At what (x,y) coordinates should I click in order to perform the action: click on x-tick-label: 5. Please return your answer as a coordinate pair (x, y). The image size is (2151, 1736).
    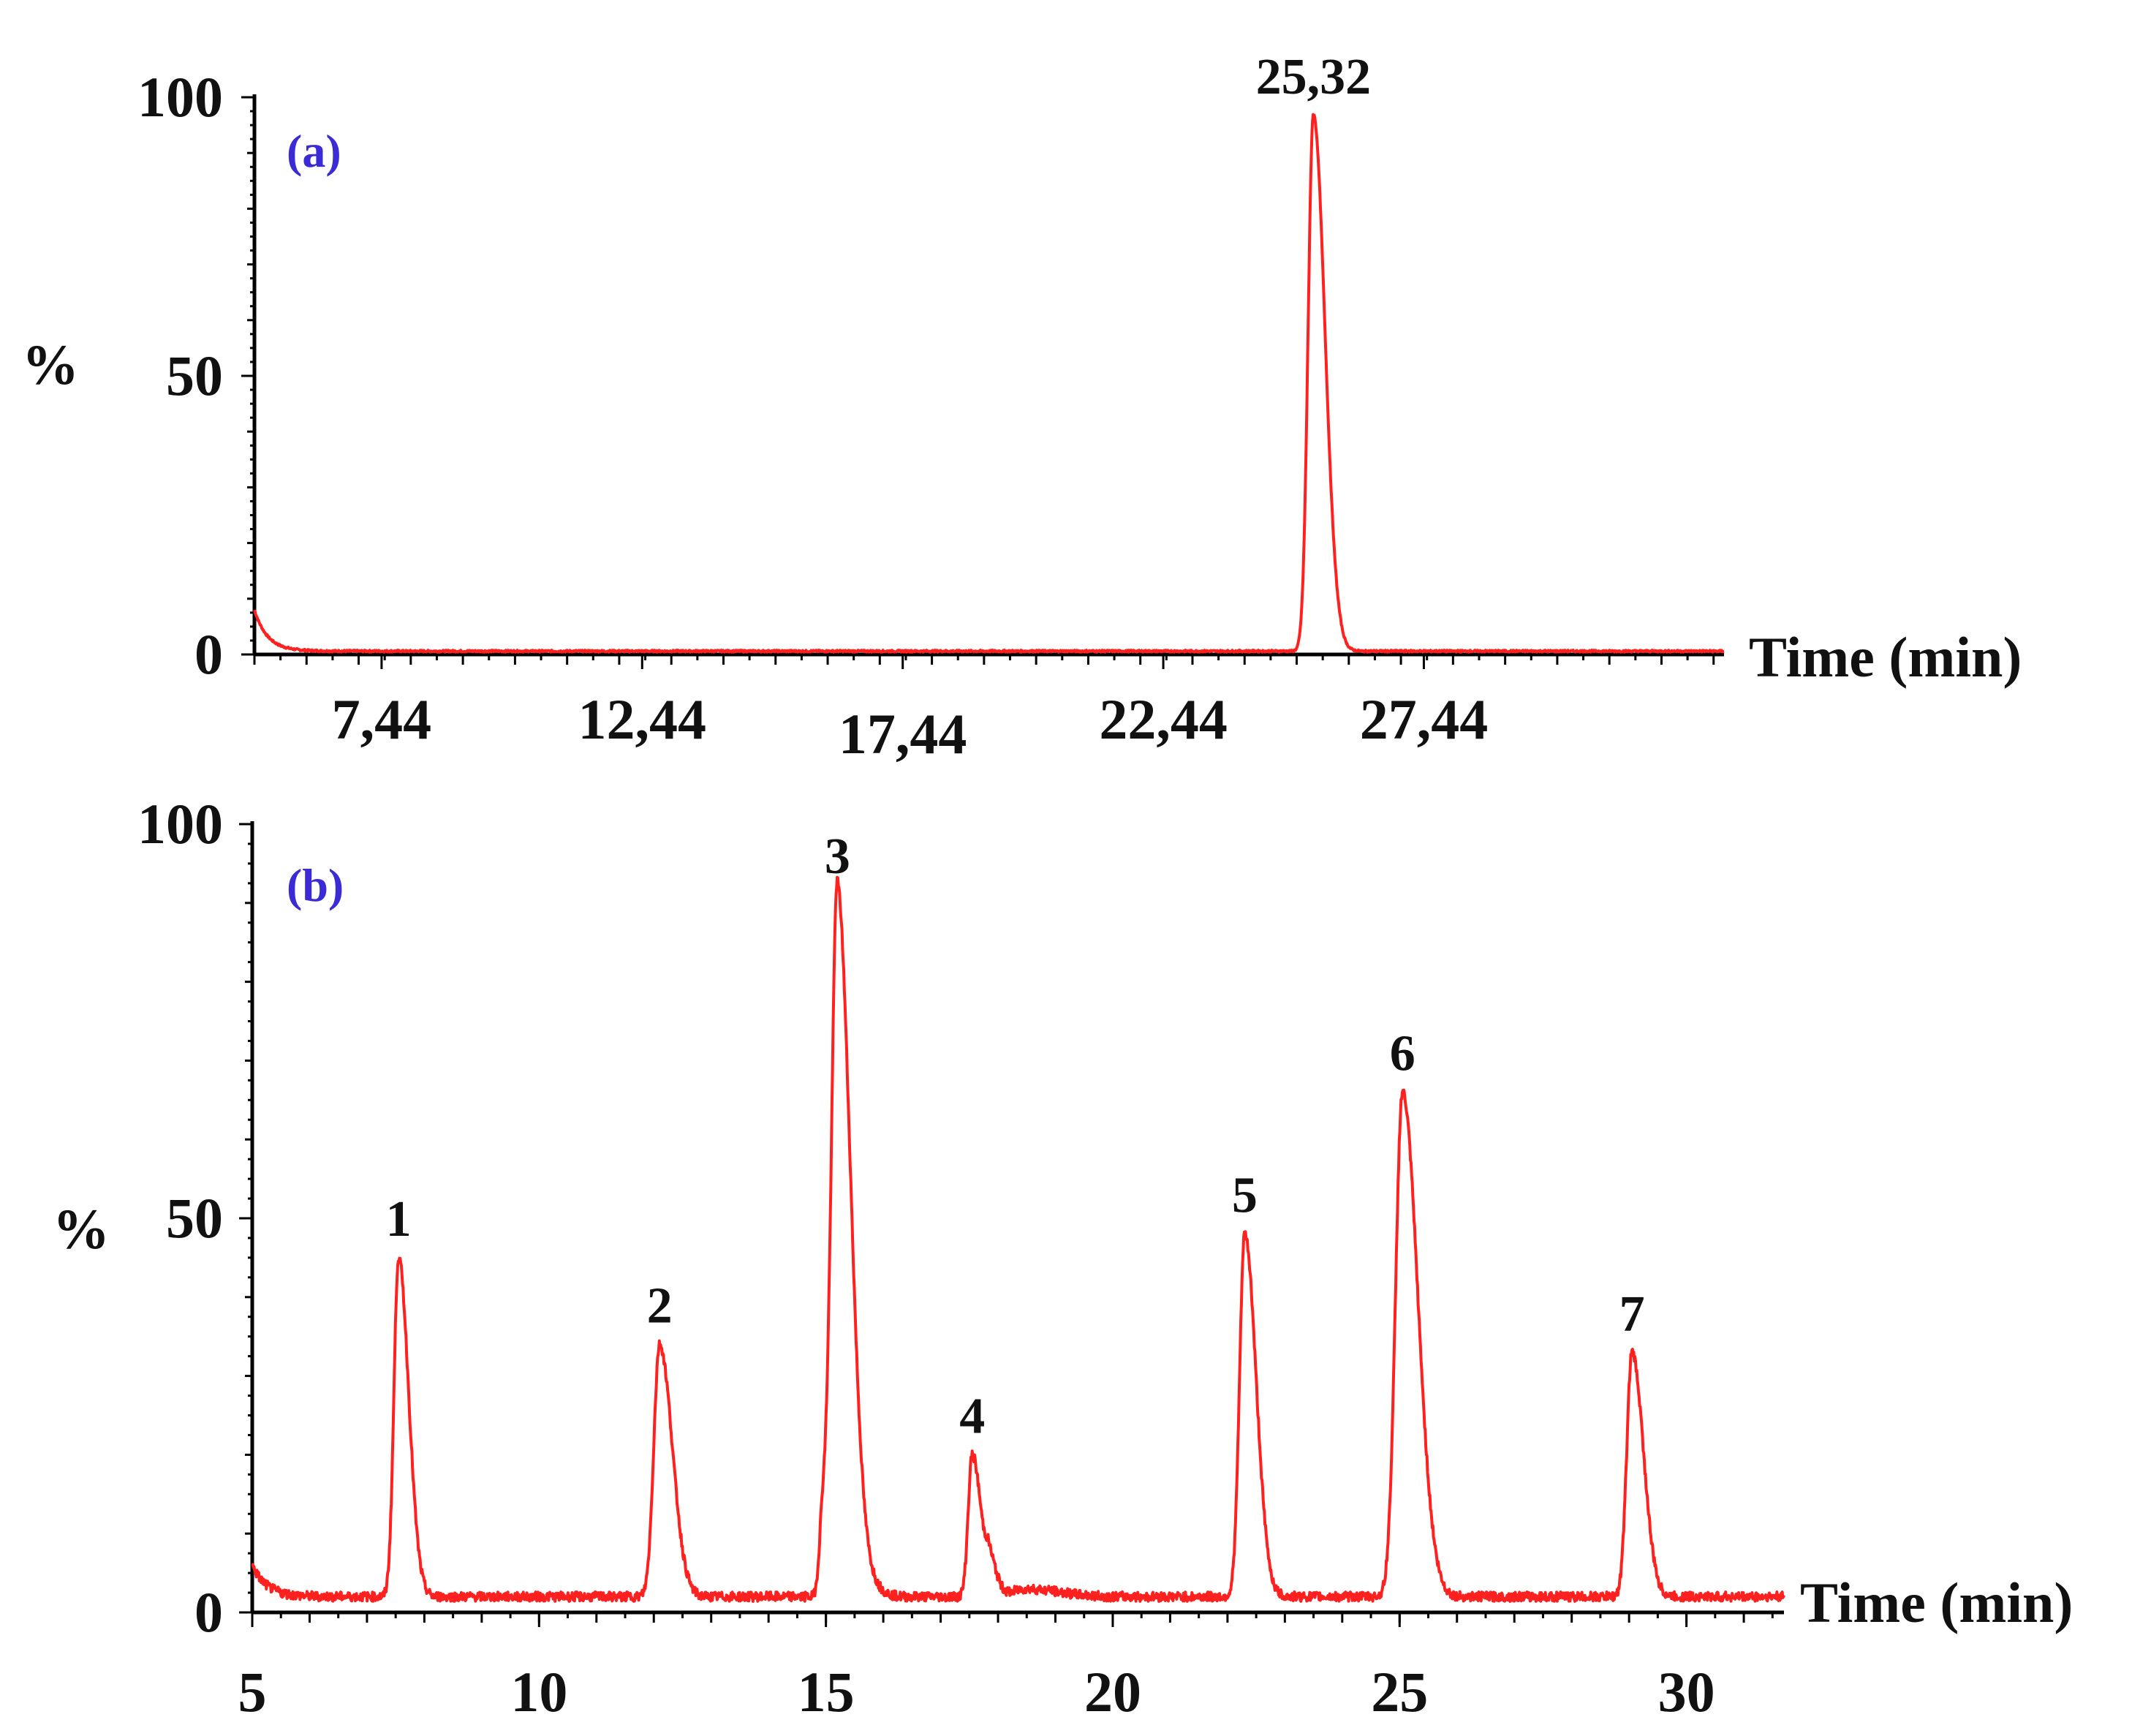
    Looking at the image, I should click on (252, 1692).